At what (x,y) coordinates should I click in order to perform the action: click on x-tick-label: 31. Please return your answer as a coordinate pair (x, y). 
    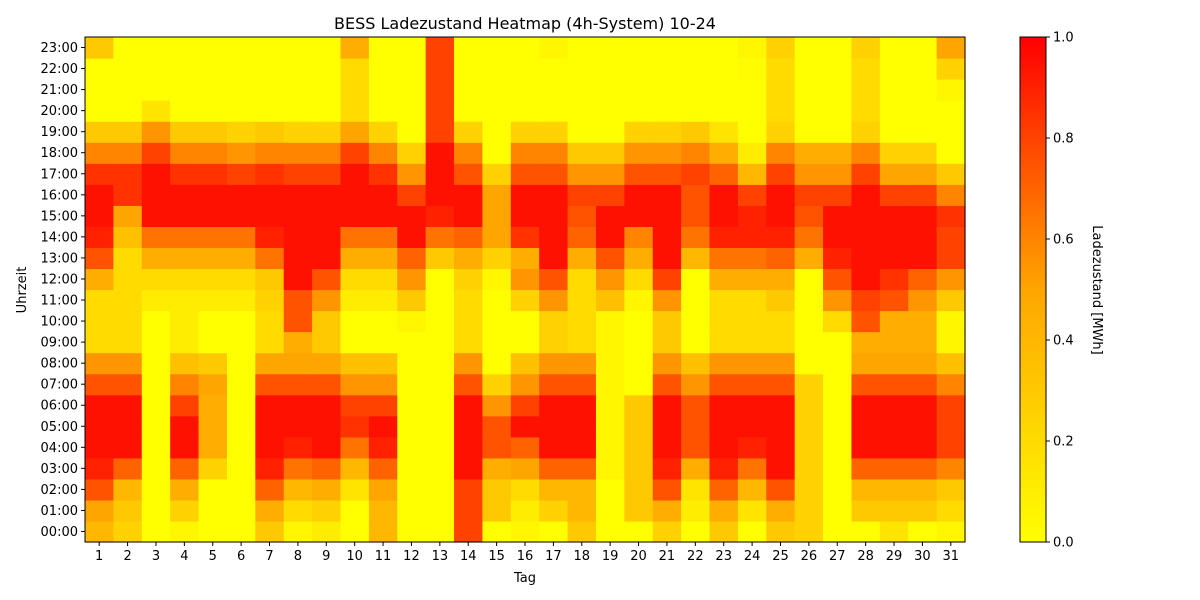
    Looking at the image, I should click on (951, 556).